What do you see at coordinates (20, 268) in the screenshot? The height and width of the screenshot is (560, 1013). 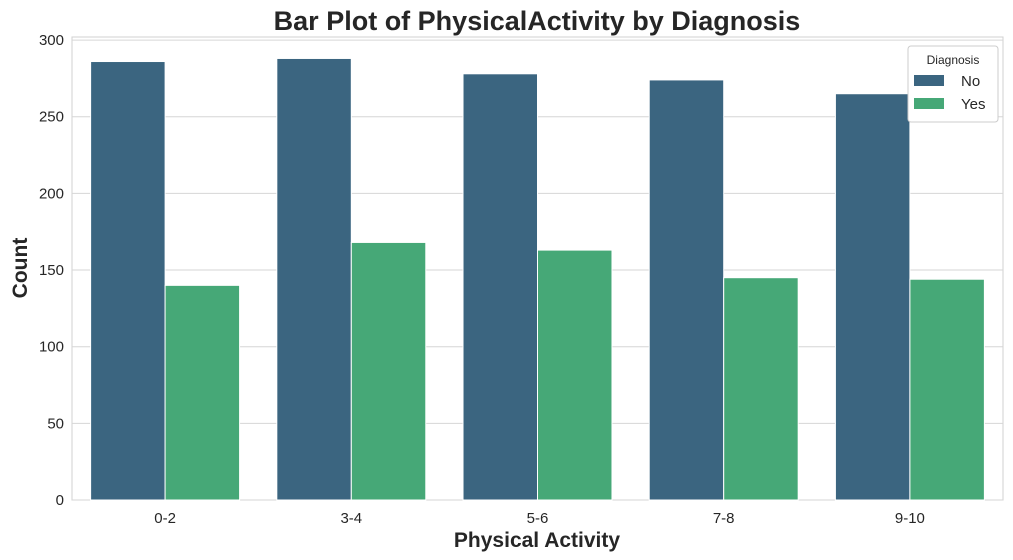 I see `y-axis-label: Count` at bounding box center [20, 268].